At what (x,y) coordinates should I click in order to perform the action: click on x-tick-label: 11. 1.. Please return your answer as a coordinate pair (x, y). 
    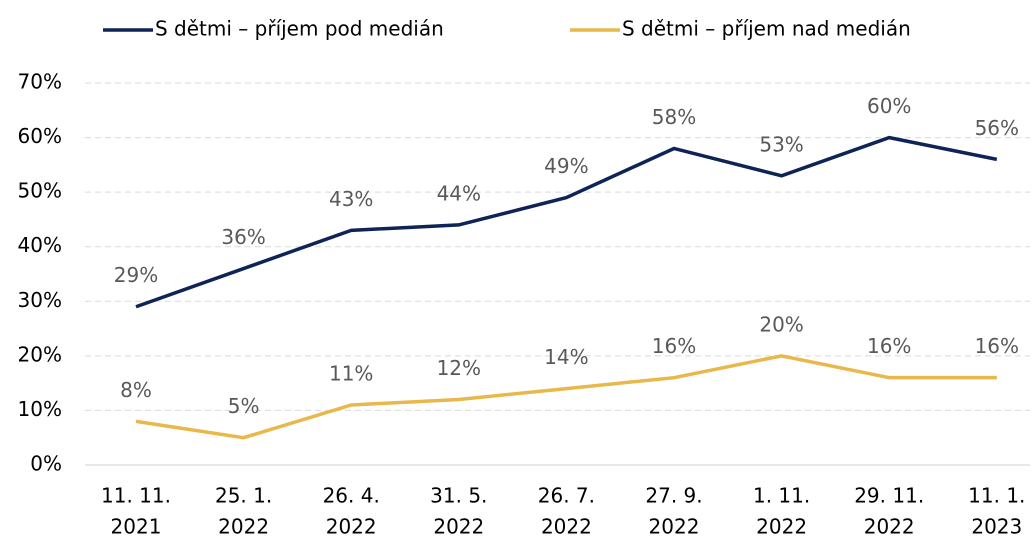
    Looking at the image, I should click on (996, 496).